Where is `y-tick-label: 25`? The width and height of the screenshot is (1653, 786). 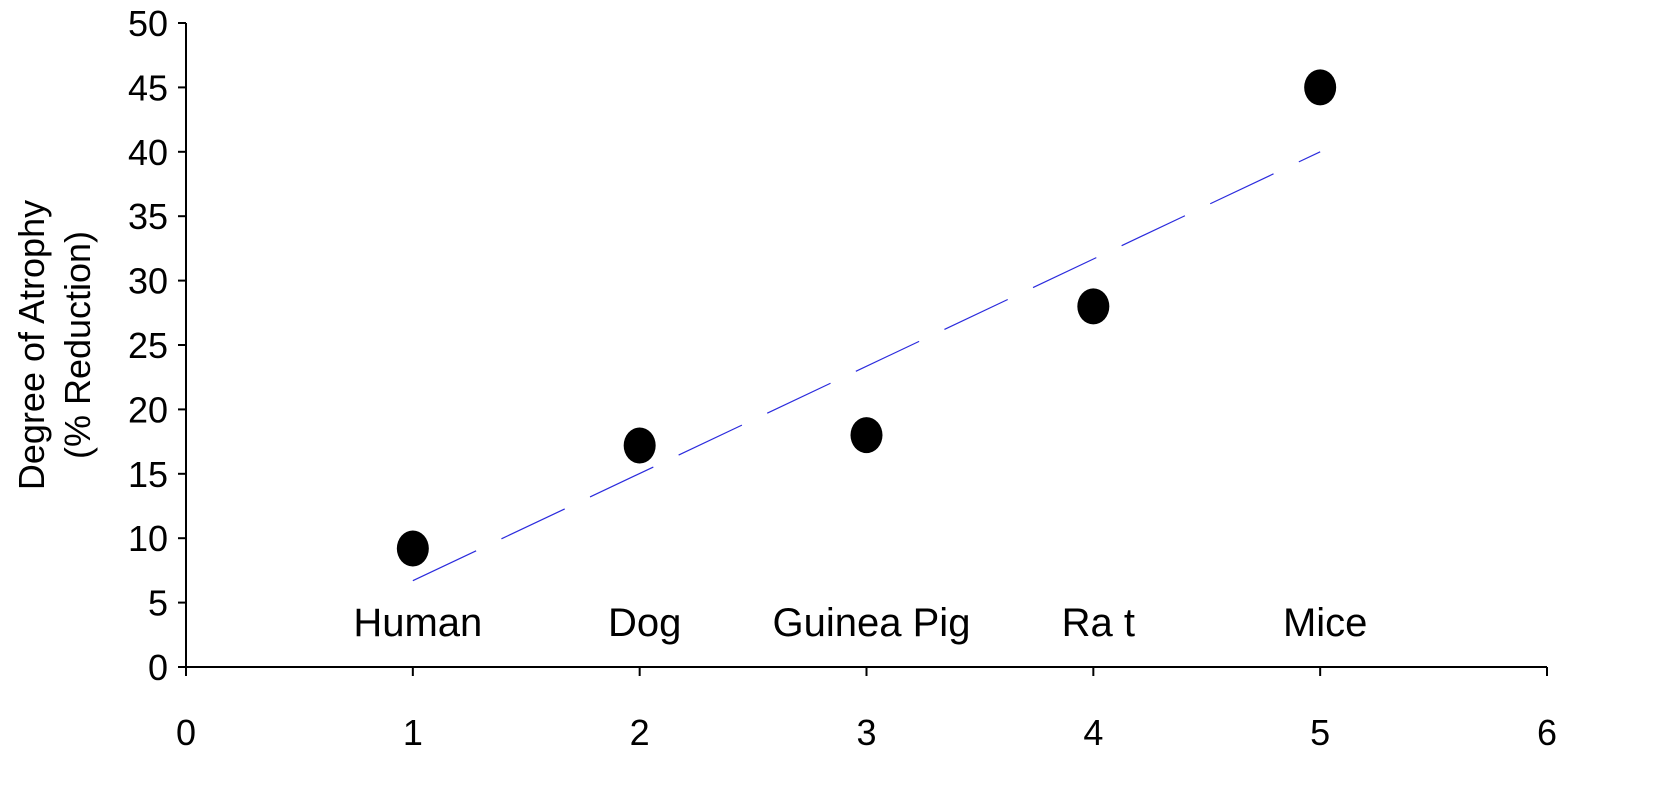
y-tick-label: 25 is located at coordinates (148, 345).